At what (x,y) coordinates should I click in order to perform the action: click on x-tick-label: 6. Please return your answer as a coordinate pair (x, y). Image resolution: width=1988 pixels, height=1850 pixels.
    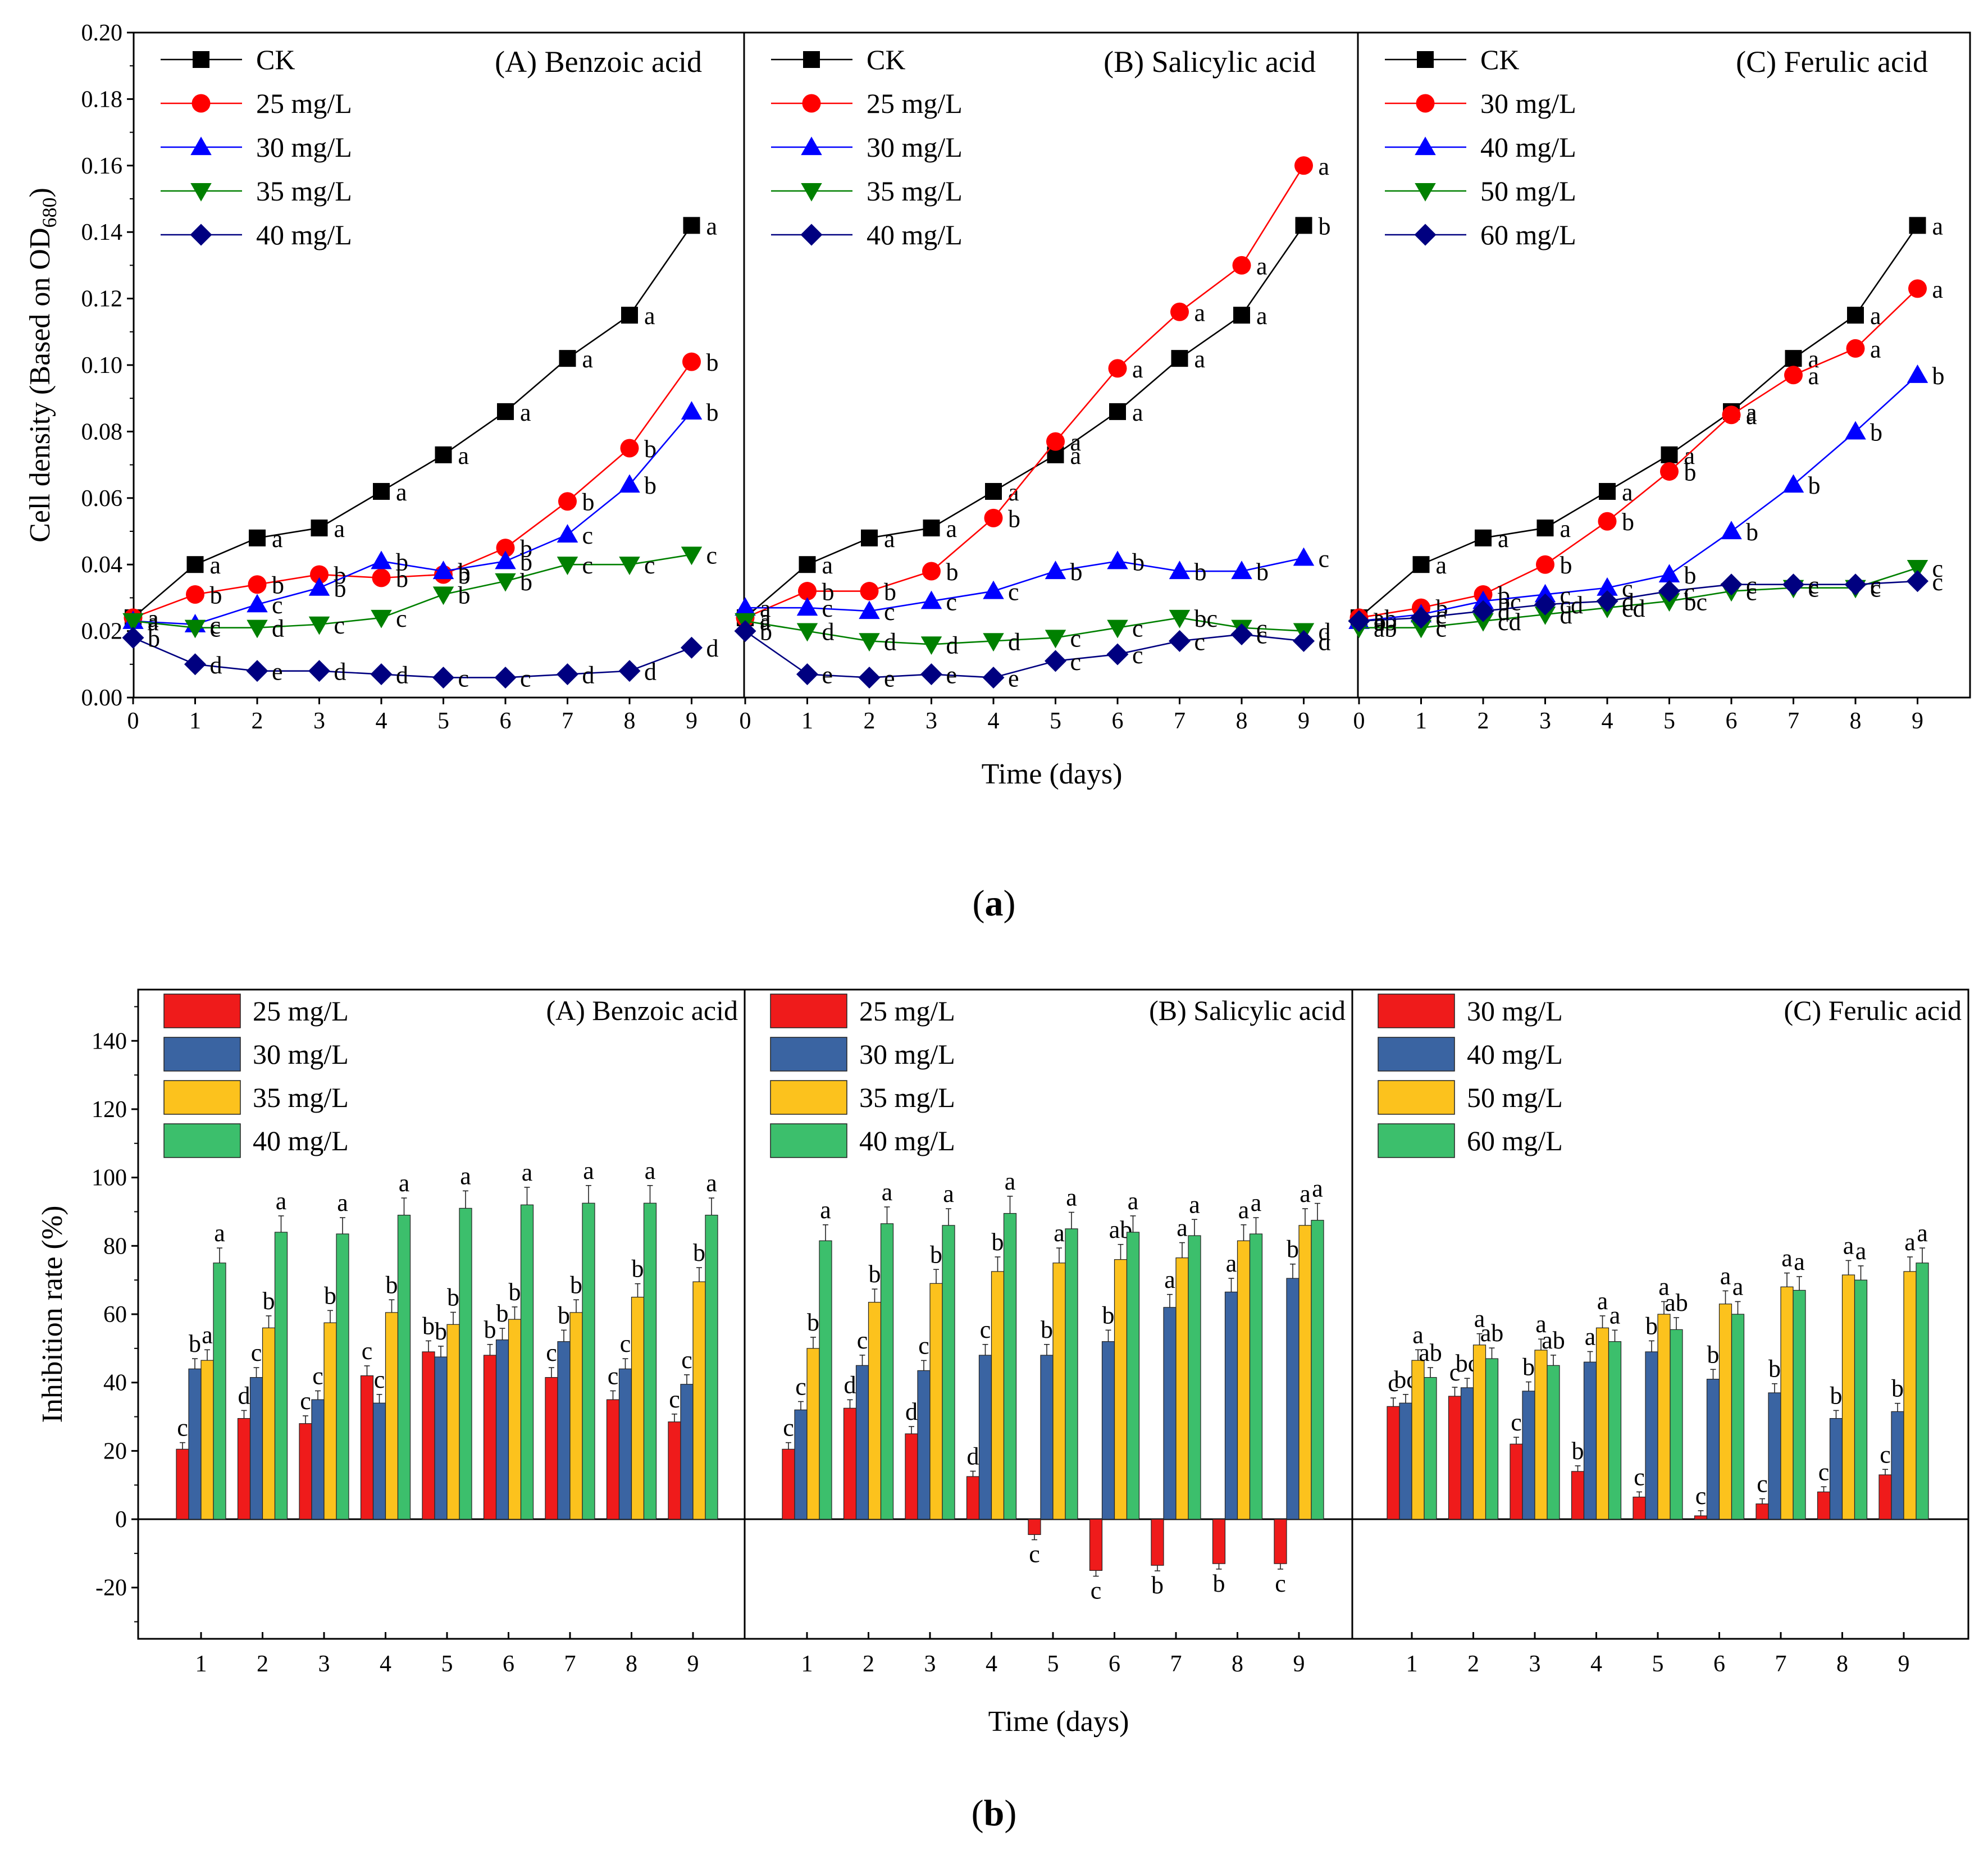
    Looking at the image, I should click on (506, 721).